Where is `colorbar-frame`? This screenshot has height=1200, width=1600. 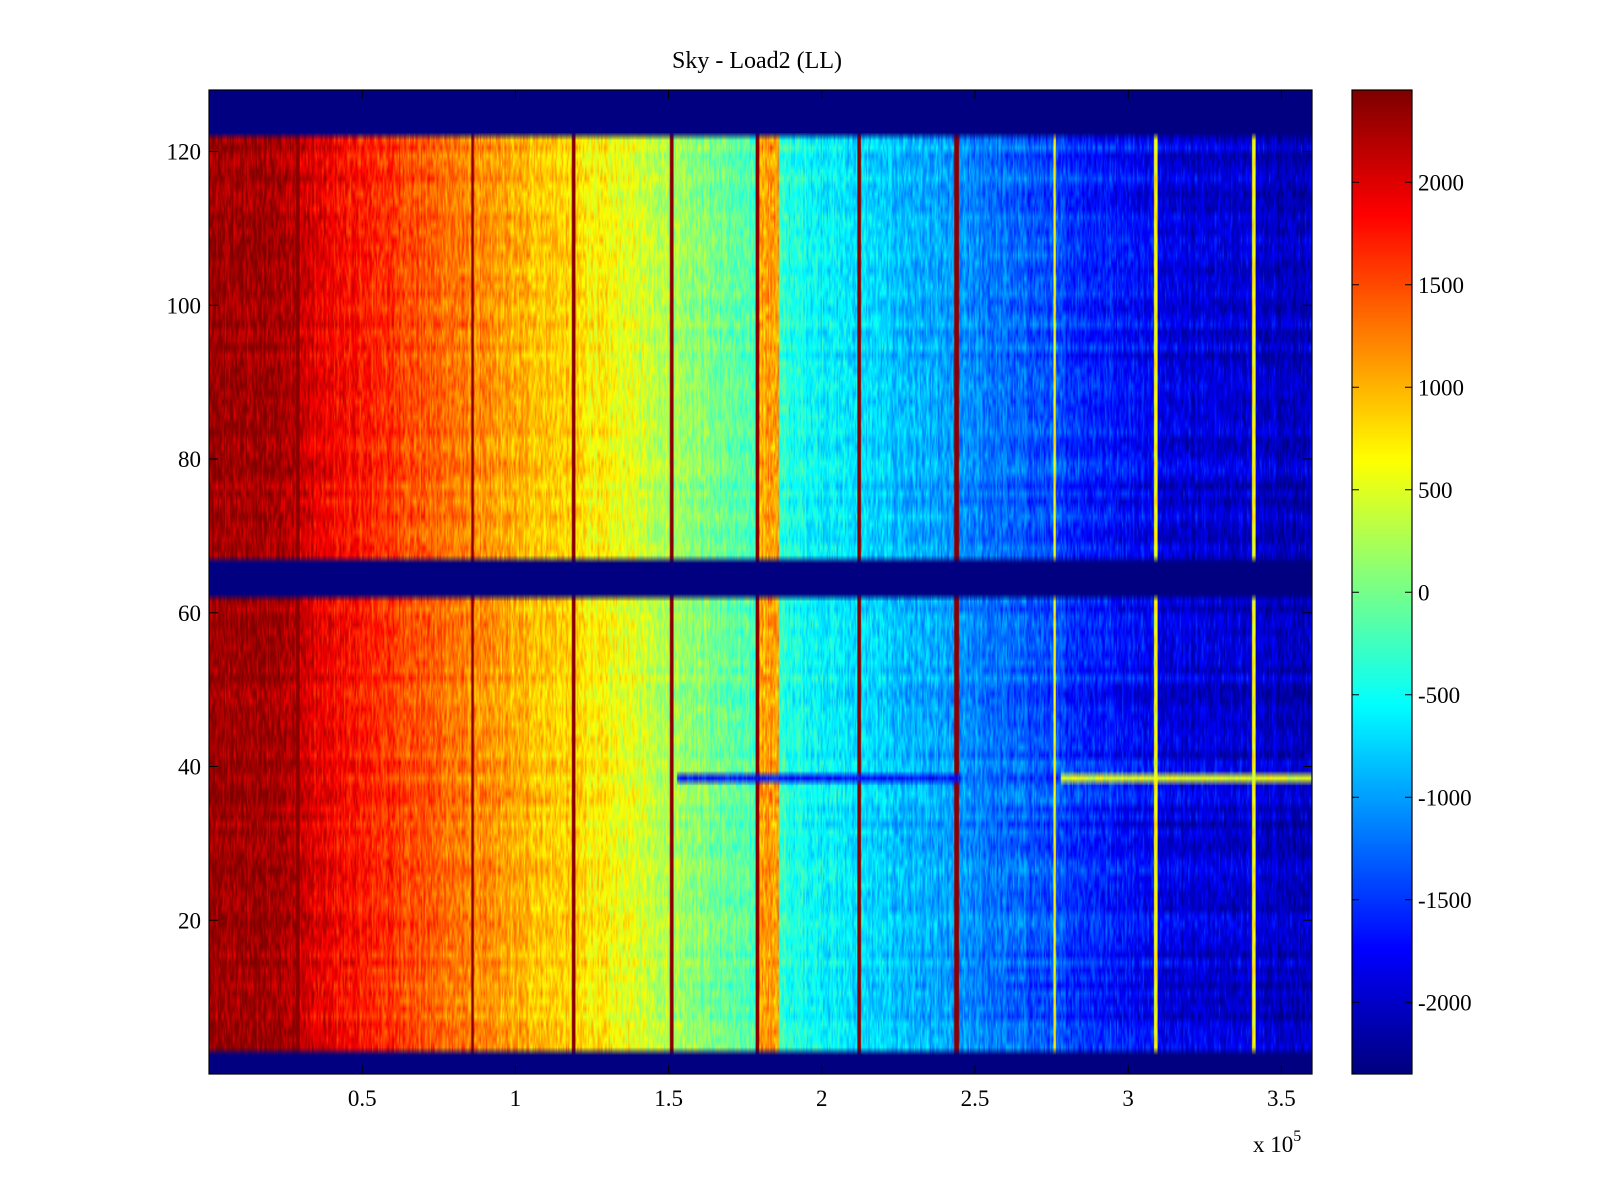
colorbar-frame is located at coordinates (1382, 582).